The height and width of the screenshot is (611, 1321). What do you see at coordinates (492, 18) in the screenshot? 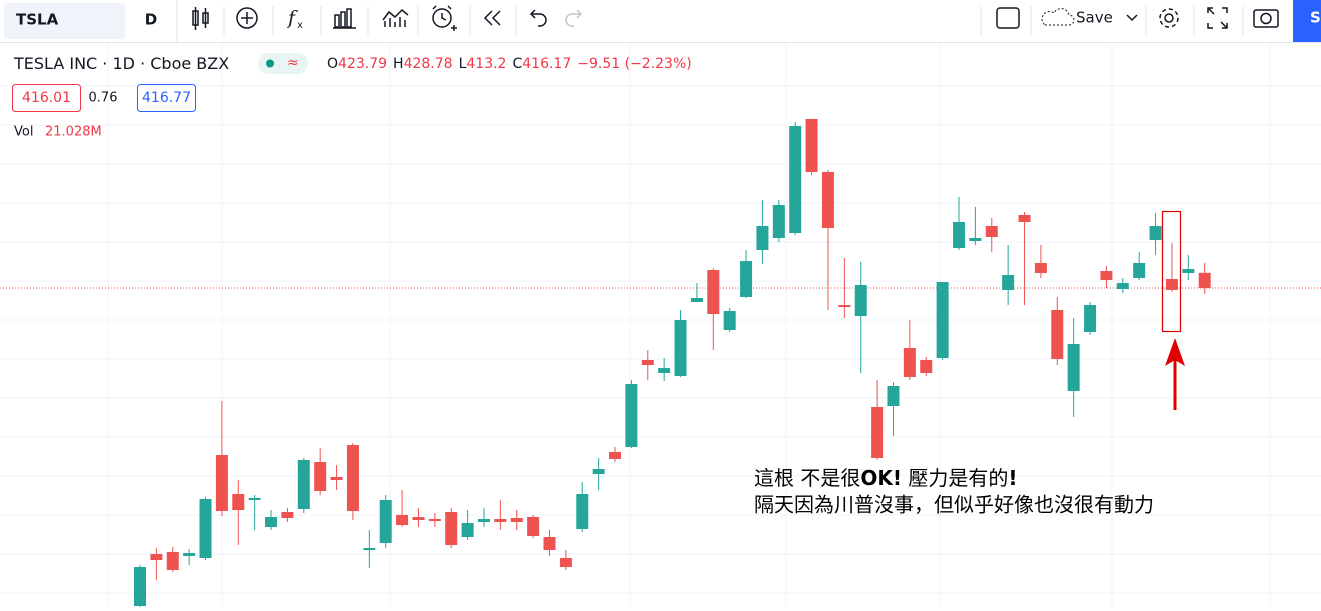
I see `replay-icon` at bounding box center [492, 18].